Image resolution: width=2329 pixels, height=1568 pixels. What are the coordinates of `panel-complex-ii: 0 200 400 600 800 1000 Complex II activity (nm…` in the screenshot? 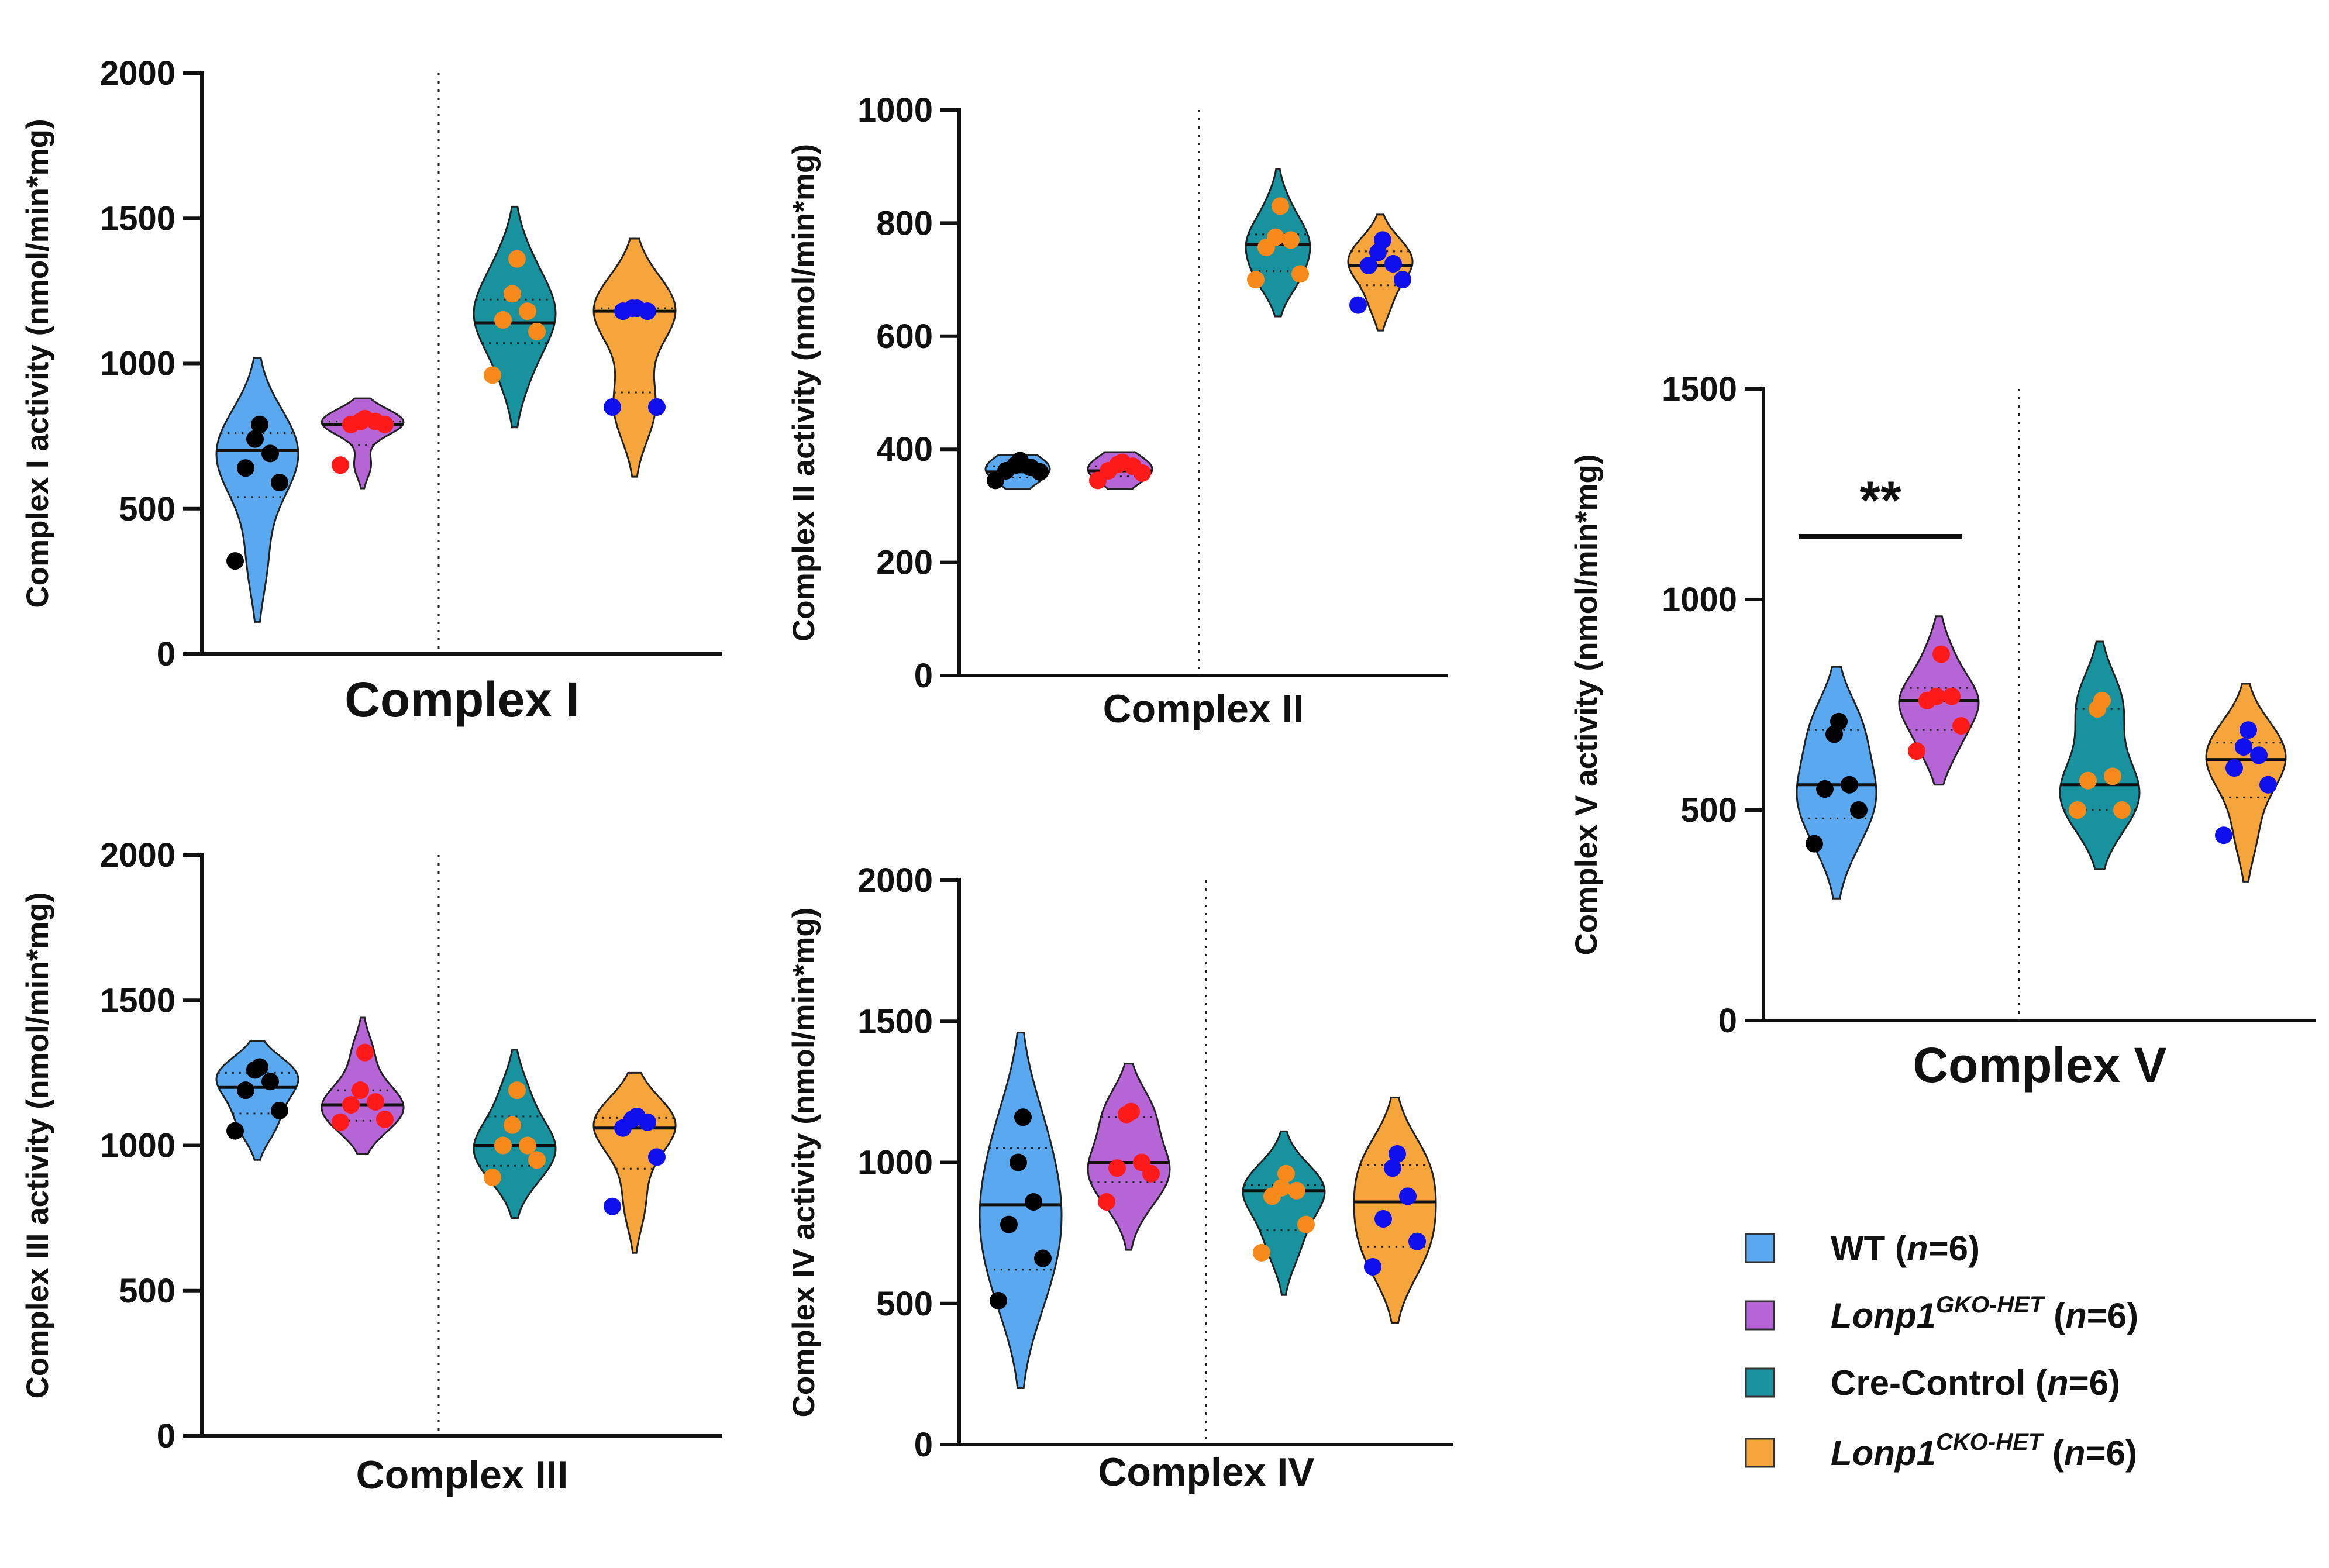 It's located at (1117, 411).